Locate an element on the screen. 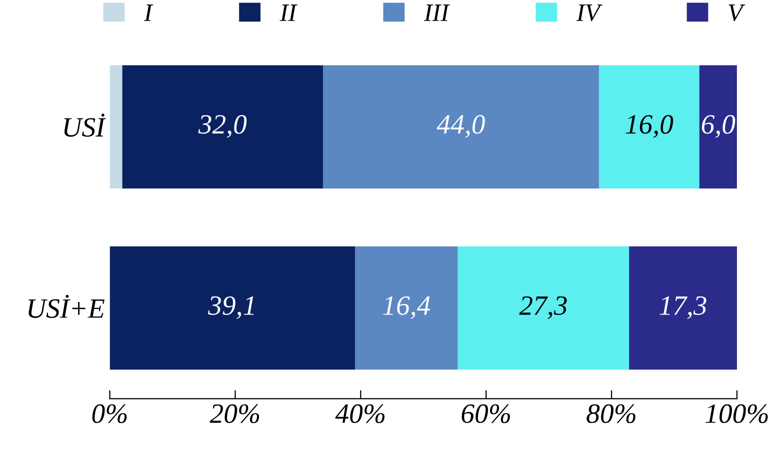 Image resolution: width=784 pixels, height=453 pixels. legend-label: III is located at coordinates (437, 12).